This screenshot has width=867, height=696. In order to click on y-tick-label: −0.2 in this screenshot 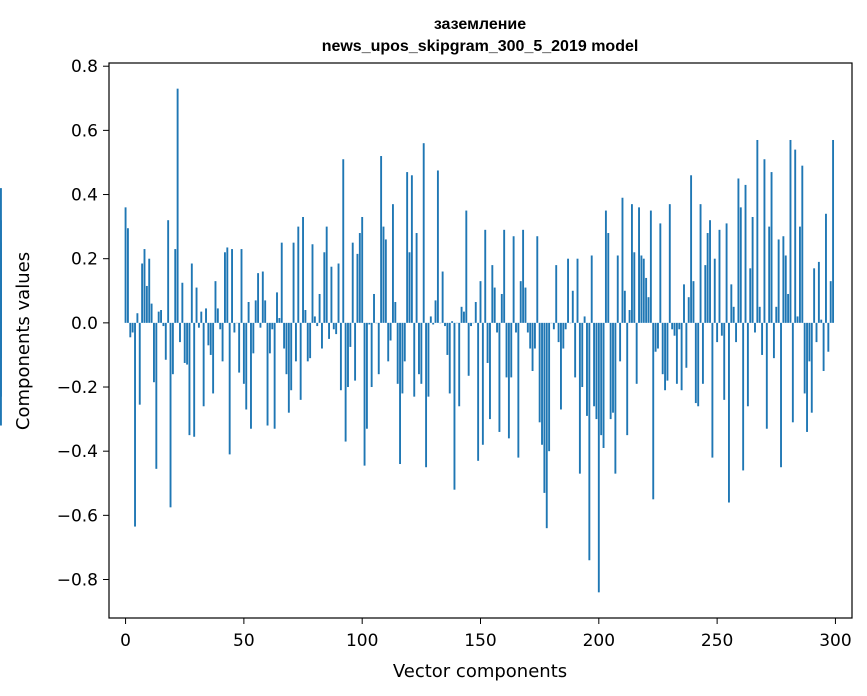, I will do `click(77, 388)`.